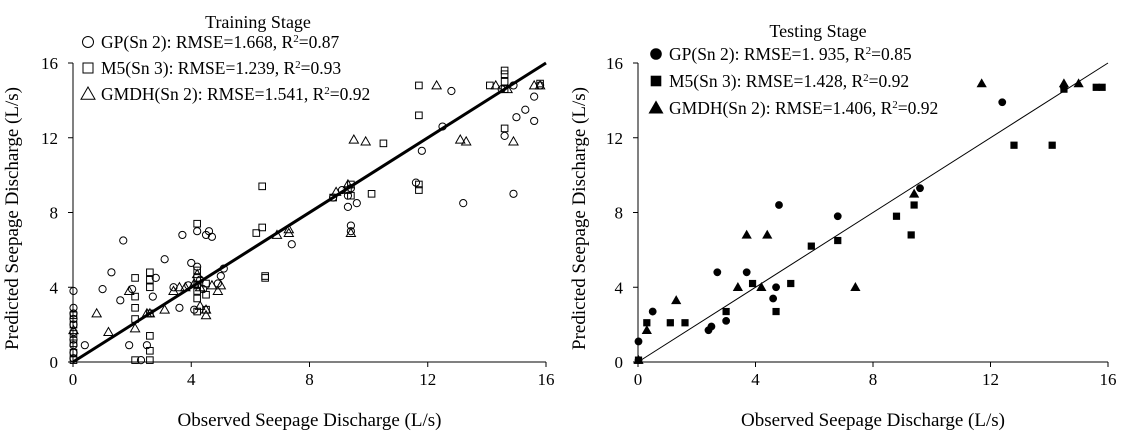 The height and width of the screenshot is (433, 1123). Describe the element at coordinates (427, 379) in the screenshot. I see `x-tick-label: 12` at that location.